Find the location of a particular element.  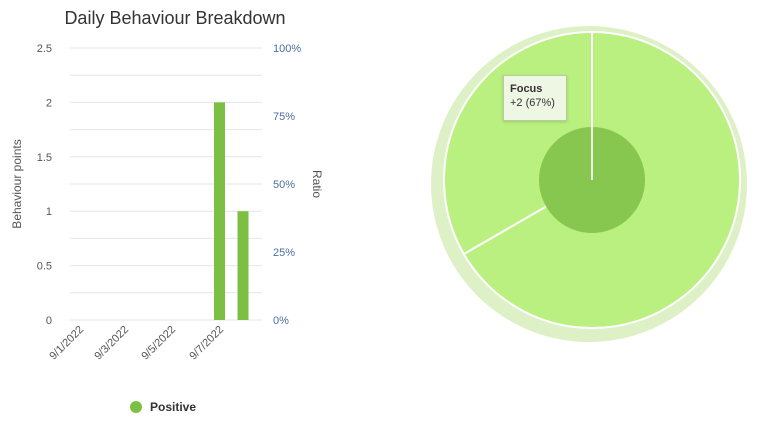

y-tick-label: 1 is located at coordinates (49, 212).